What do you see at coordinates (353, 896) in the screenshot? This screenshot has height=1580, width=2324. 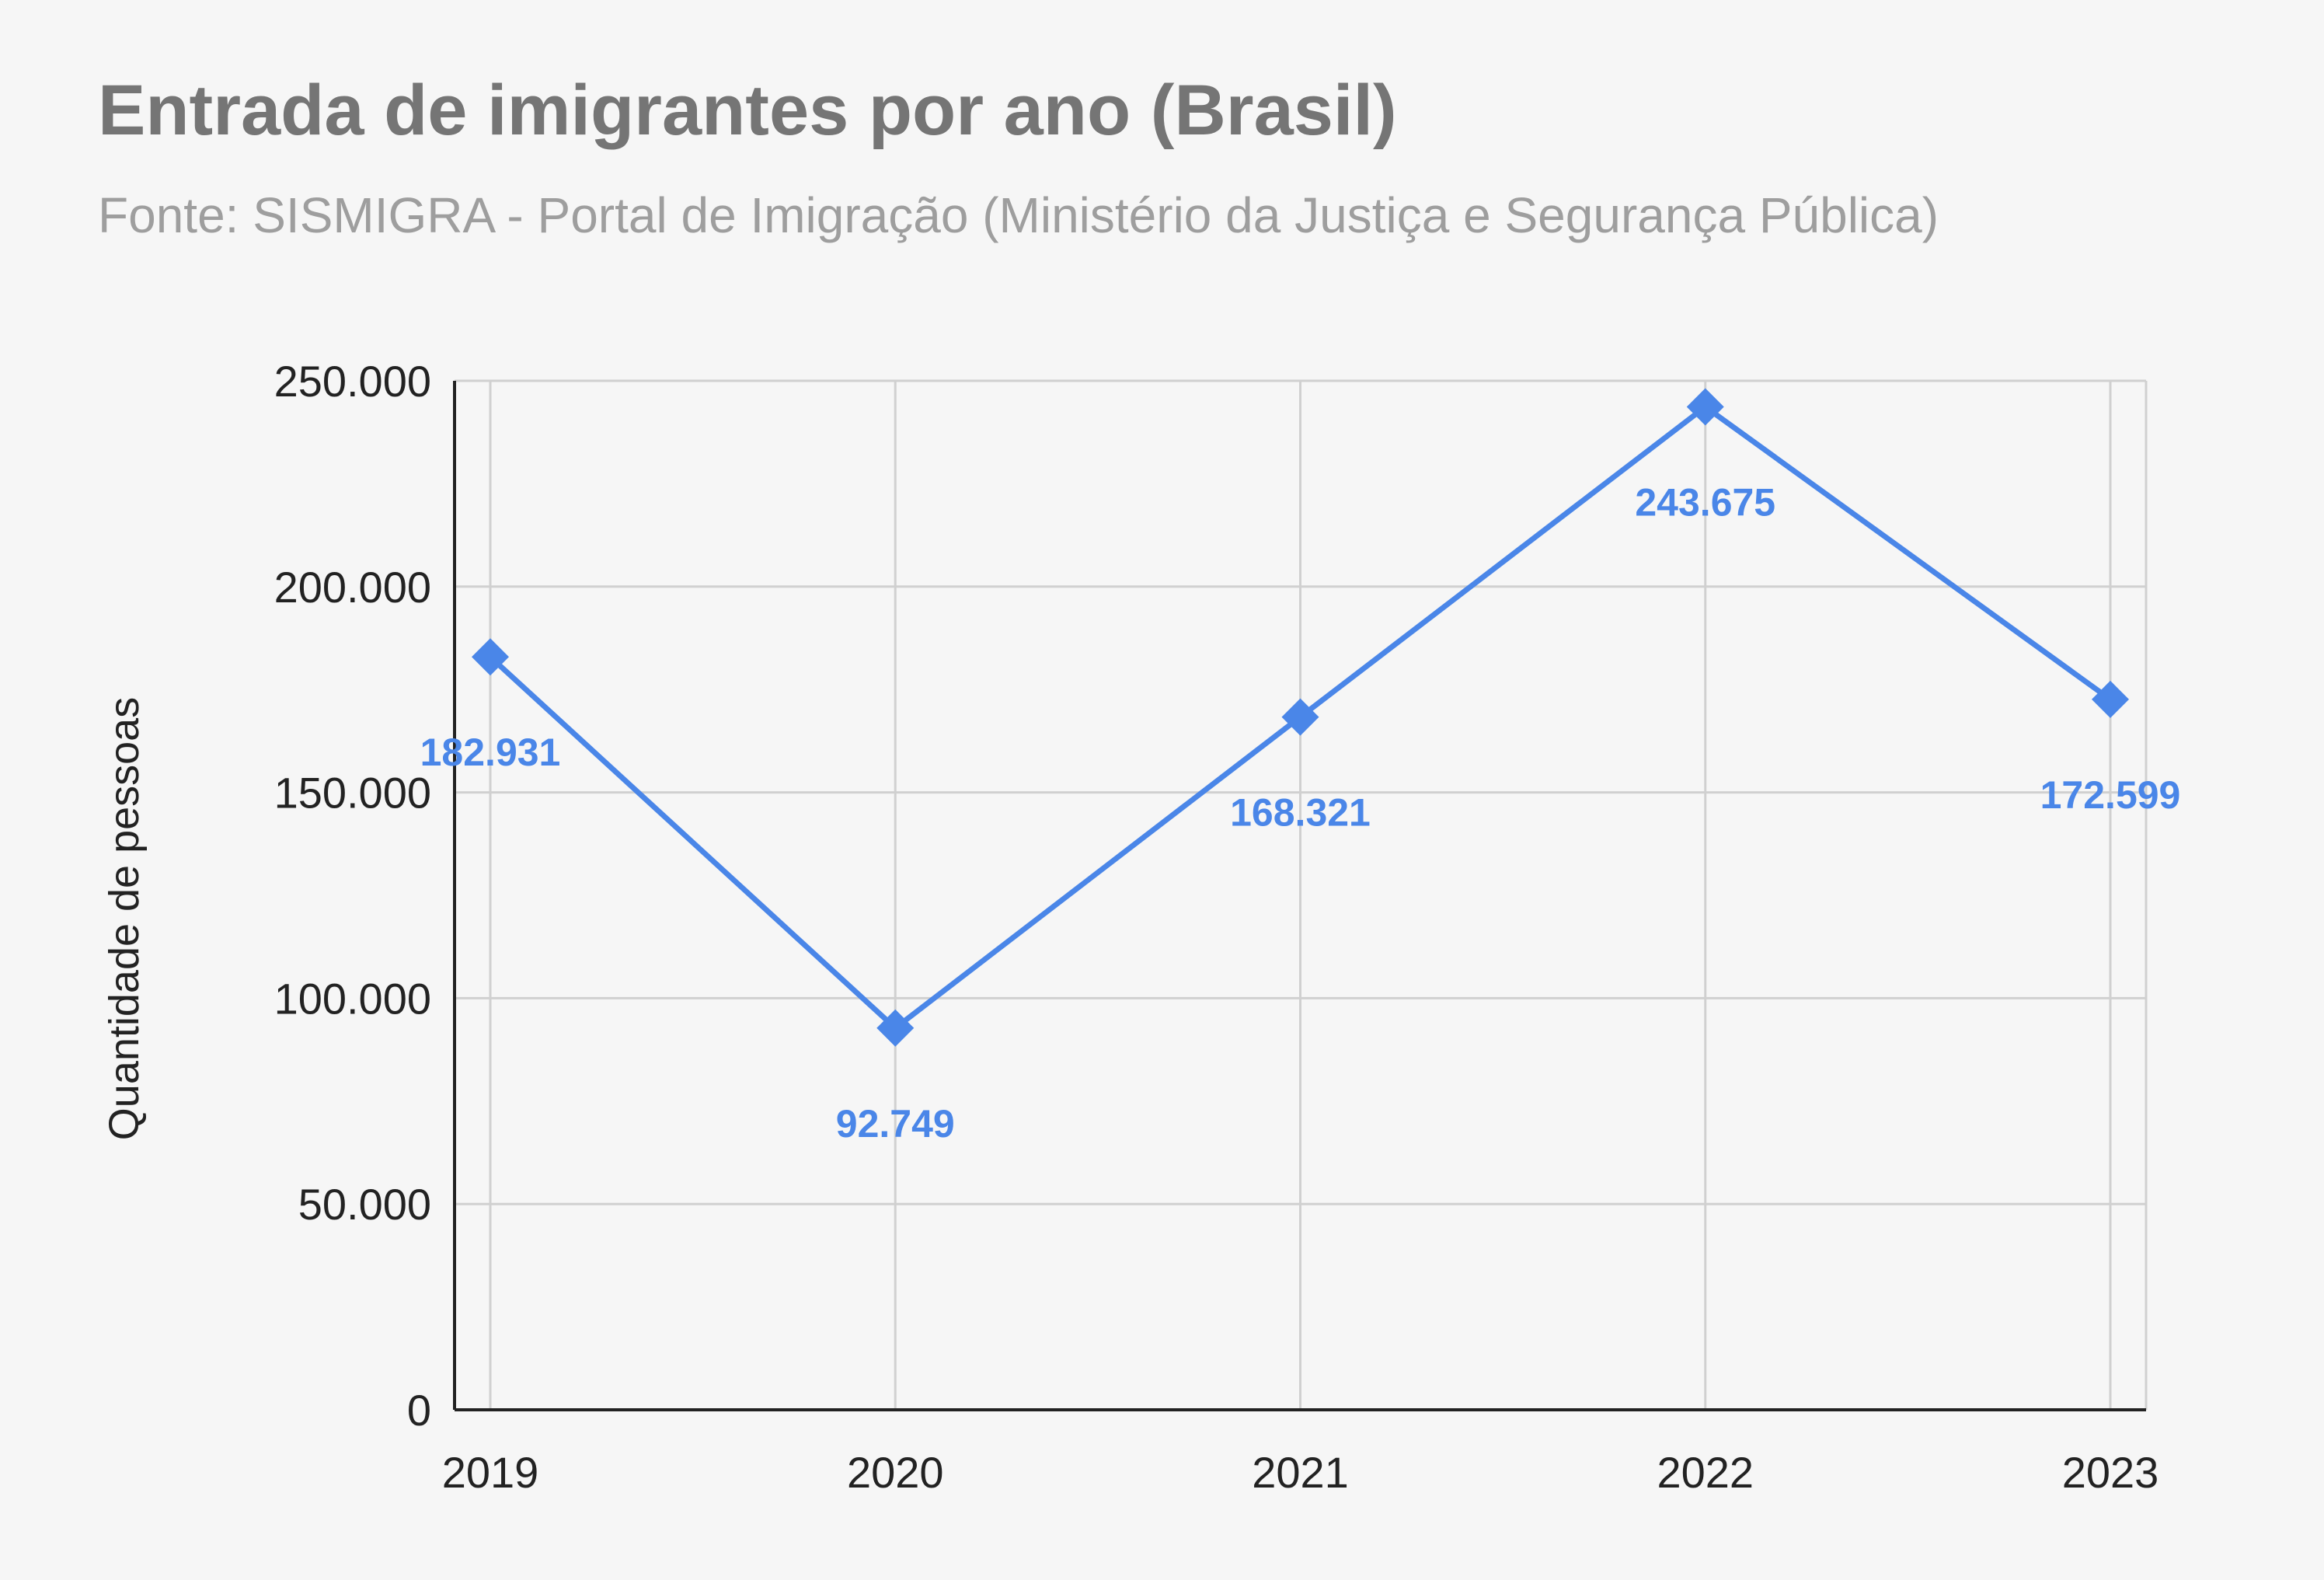 I see `y-tick-labels: 0 50.000 100.000 150.000 200.000 250.000` at bounding box center [353, 896].